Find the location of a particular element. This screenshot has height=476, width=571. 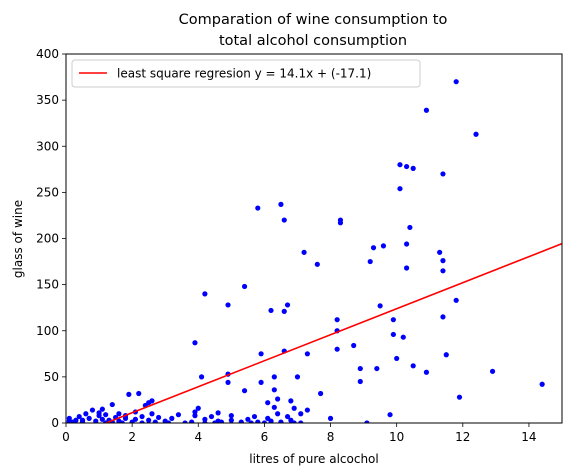

y-tick-label: 150 is located at coordinates (47, 285).